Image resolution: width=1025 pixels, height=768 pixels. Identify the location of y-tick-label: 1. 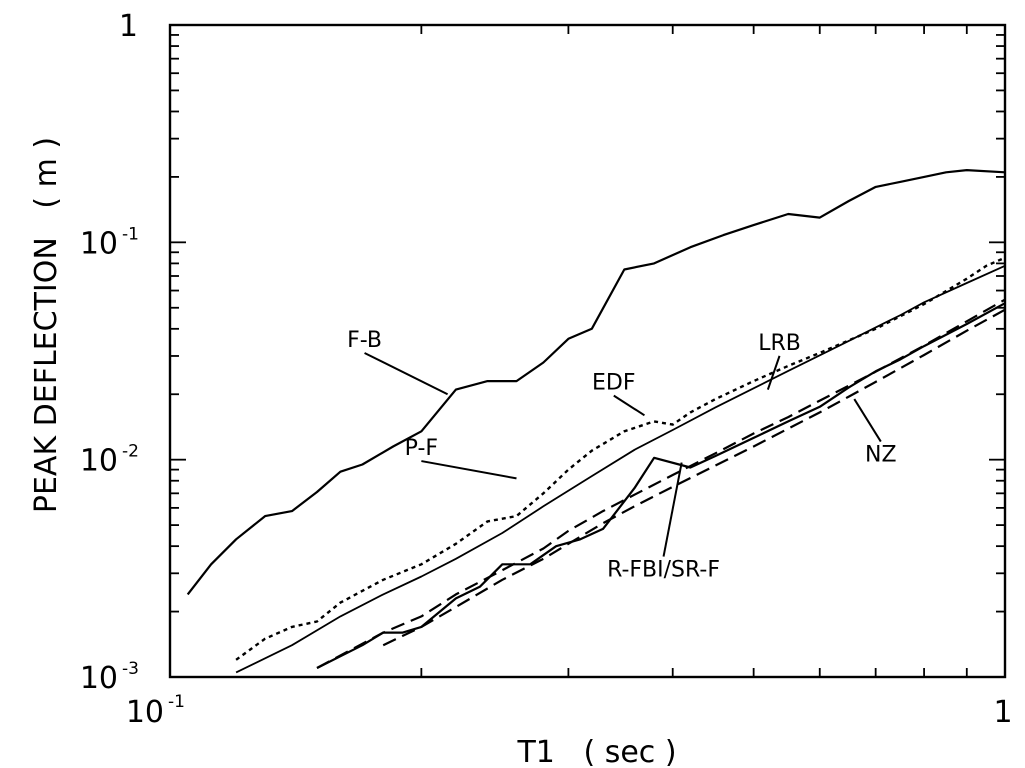
(128, 26).